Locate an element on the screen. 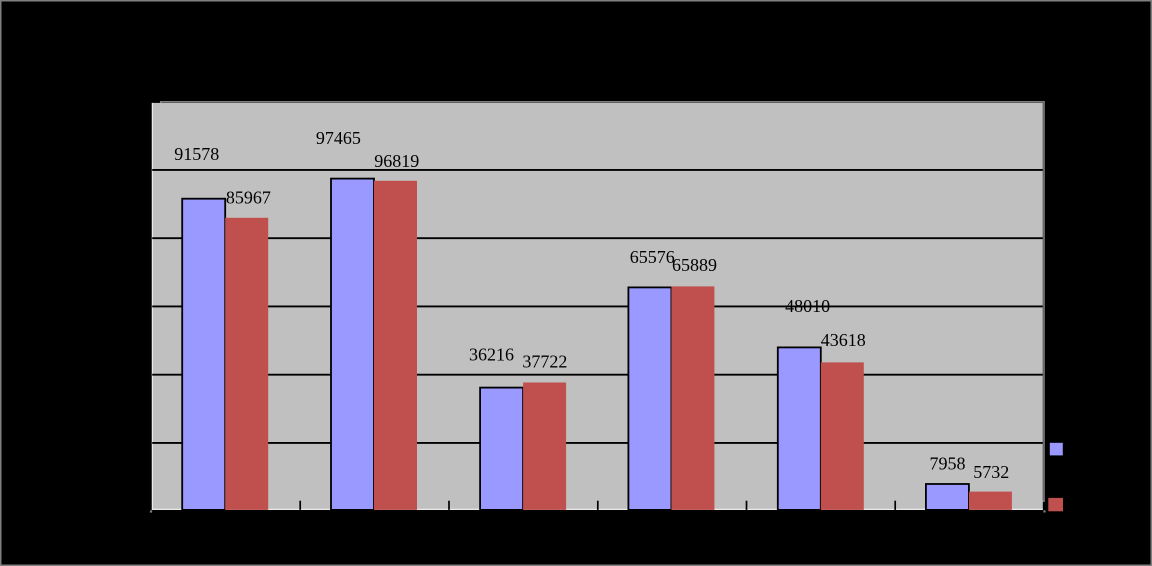 Image resolution: width=1152 pixels, height=566 pixels. svg-text: 97465 is located at coordinates (338, 138).